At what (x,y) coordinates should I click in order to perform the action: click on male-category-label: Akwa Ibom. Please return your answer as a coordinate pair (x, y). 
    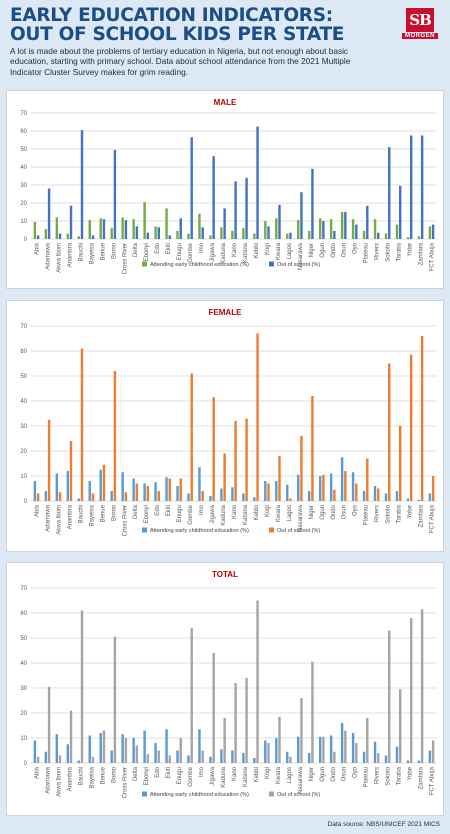
    Looking at the image, I should click on (59, 258).